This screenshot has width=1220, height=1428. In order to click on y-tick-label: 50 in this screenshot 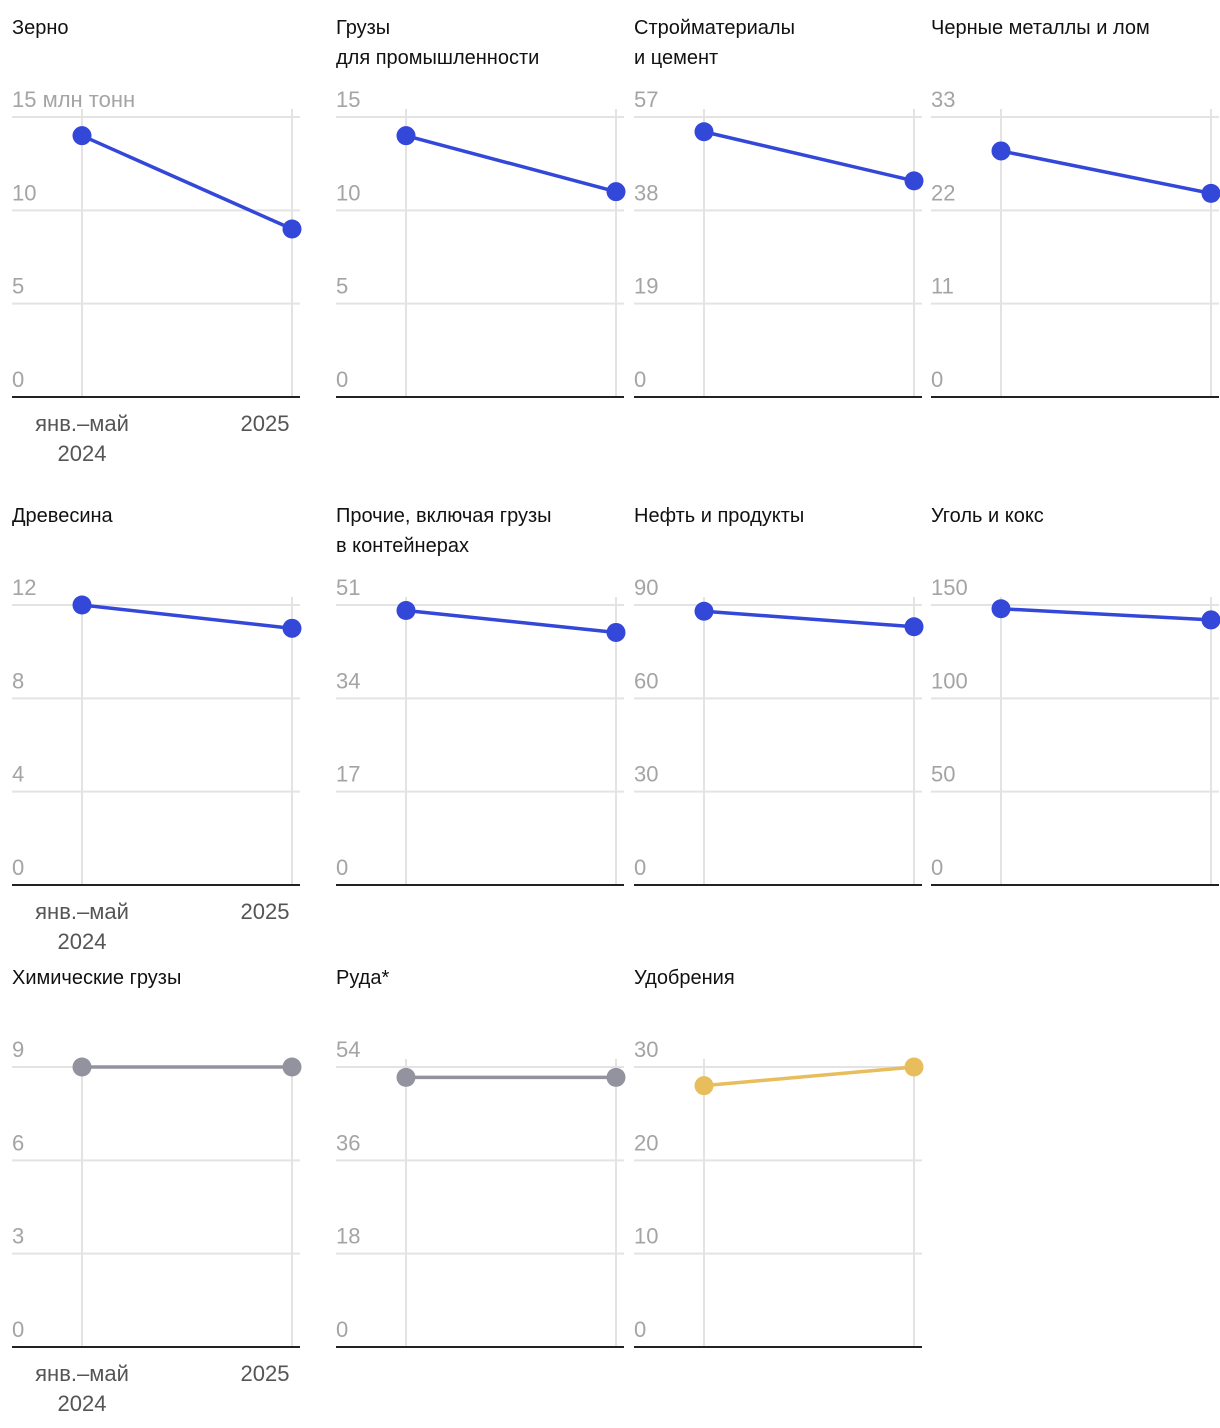, I will do `click(943, 774)`.